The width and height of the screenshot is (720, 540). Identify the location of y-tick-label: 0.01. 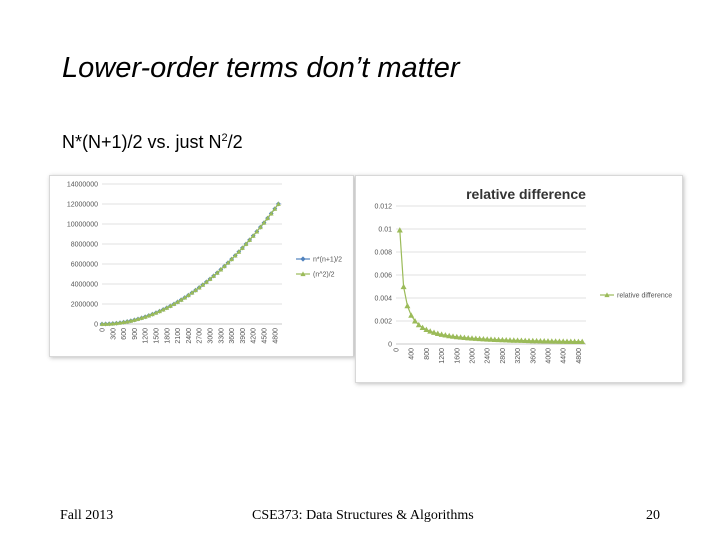
(385, 230).